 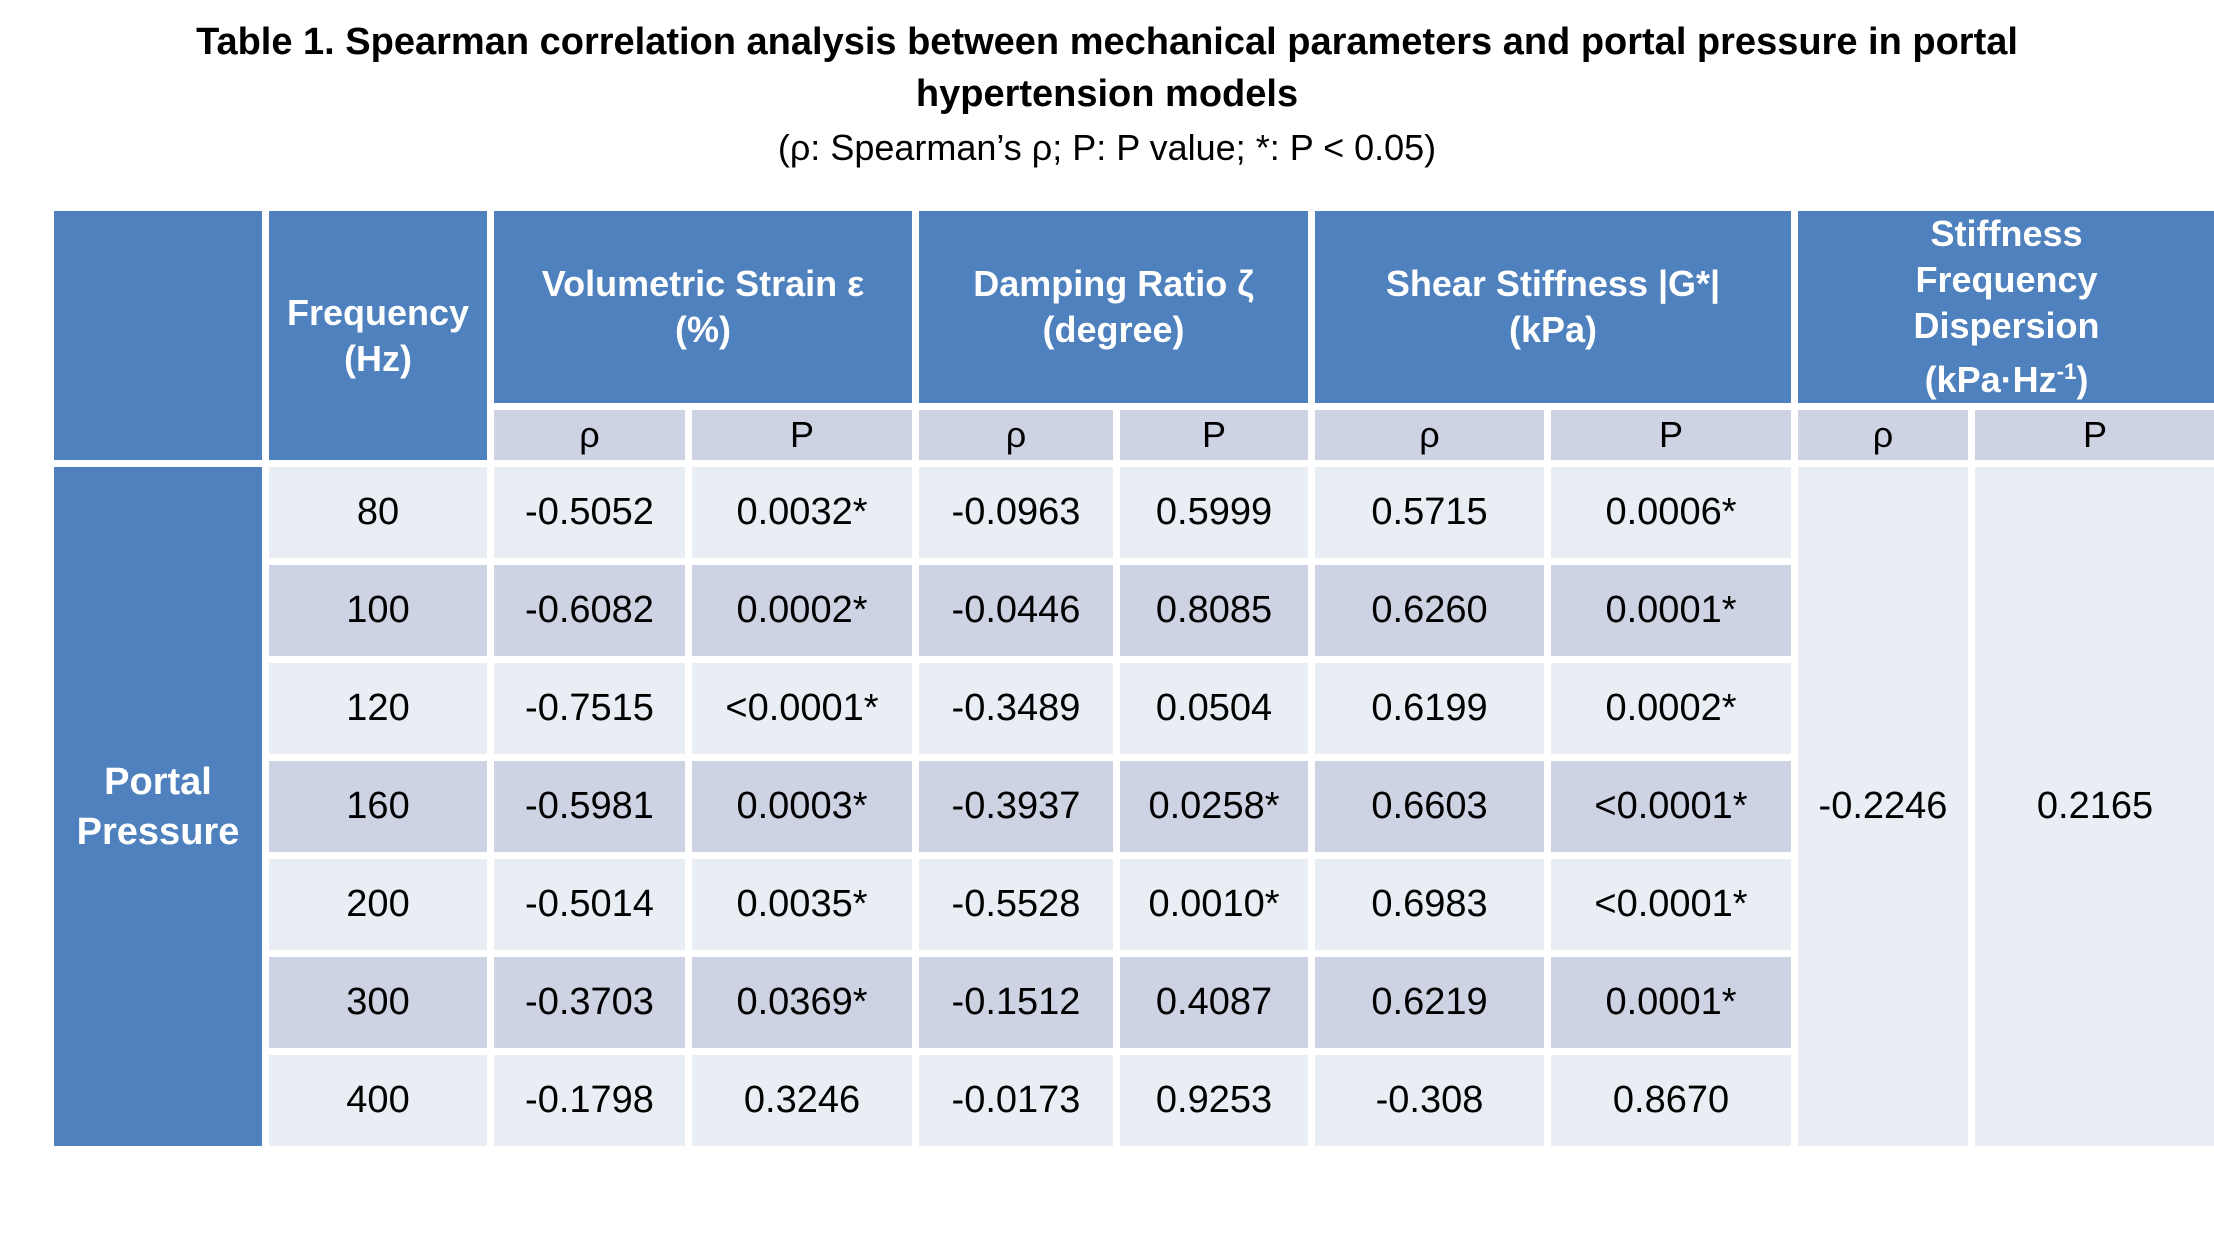 What do you see at coordinates (2094, 806) in the screenshot?
I see `dispersion-p-merged-cell: 0.2165` at bounding box center [2094, 806].